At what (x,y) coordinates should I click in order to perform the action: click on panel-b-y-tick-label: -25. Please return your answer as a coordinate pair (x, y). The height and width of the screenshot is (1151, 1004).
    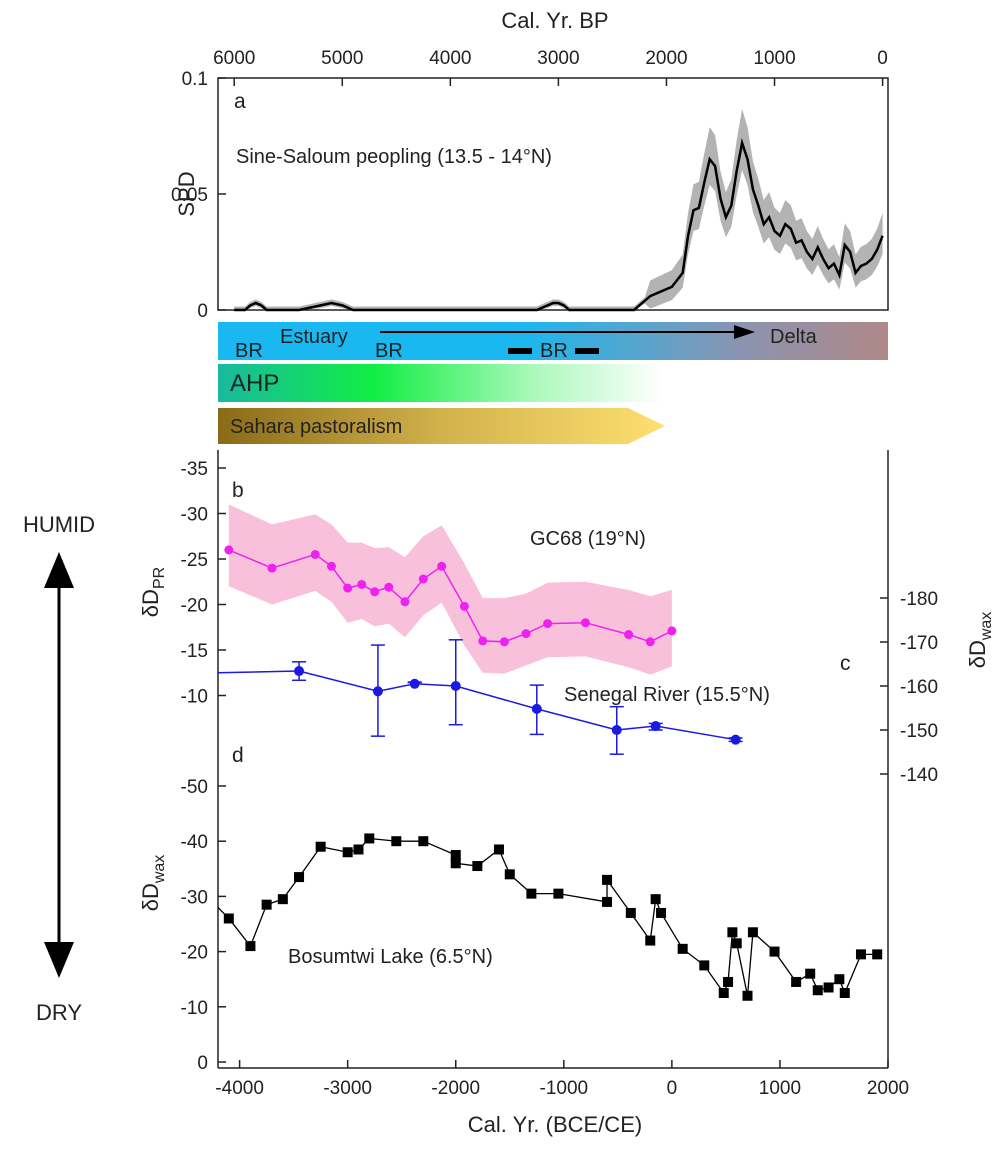
    Looking at the image, I should click on (194, 560).